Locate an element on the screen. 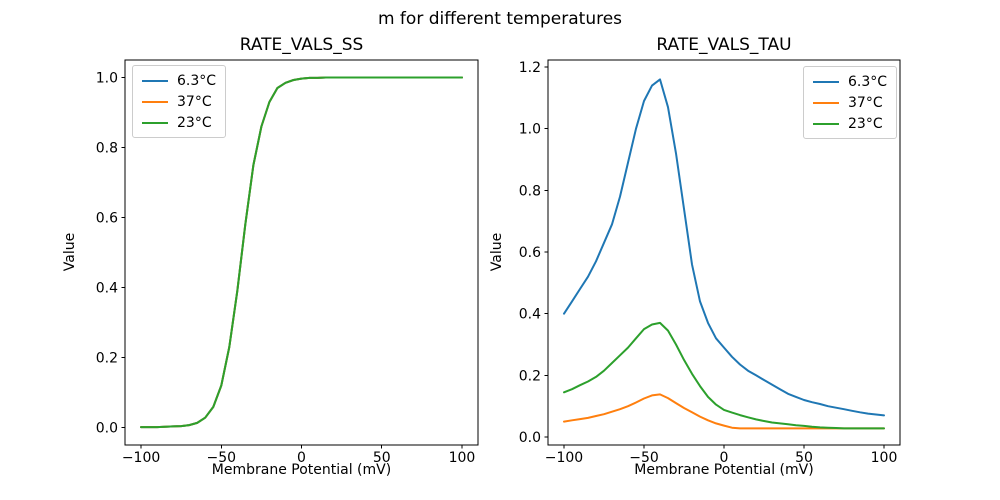  y-axis-label-tau: Value is located at coordinates (497, 252).